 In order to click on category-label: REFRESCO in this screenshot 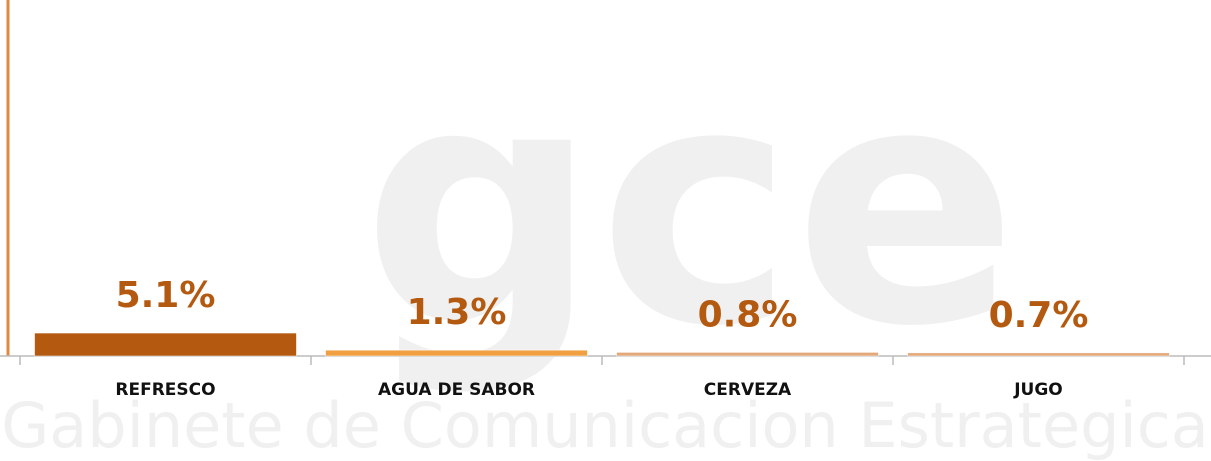, I will do `click(165, 390)`.